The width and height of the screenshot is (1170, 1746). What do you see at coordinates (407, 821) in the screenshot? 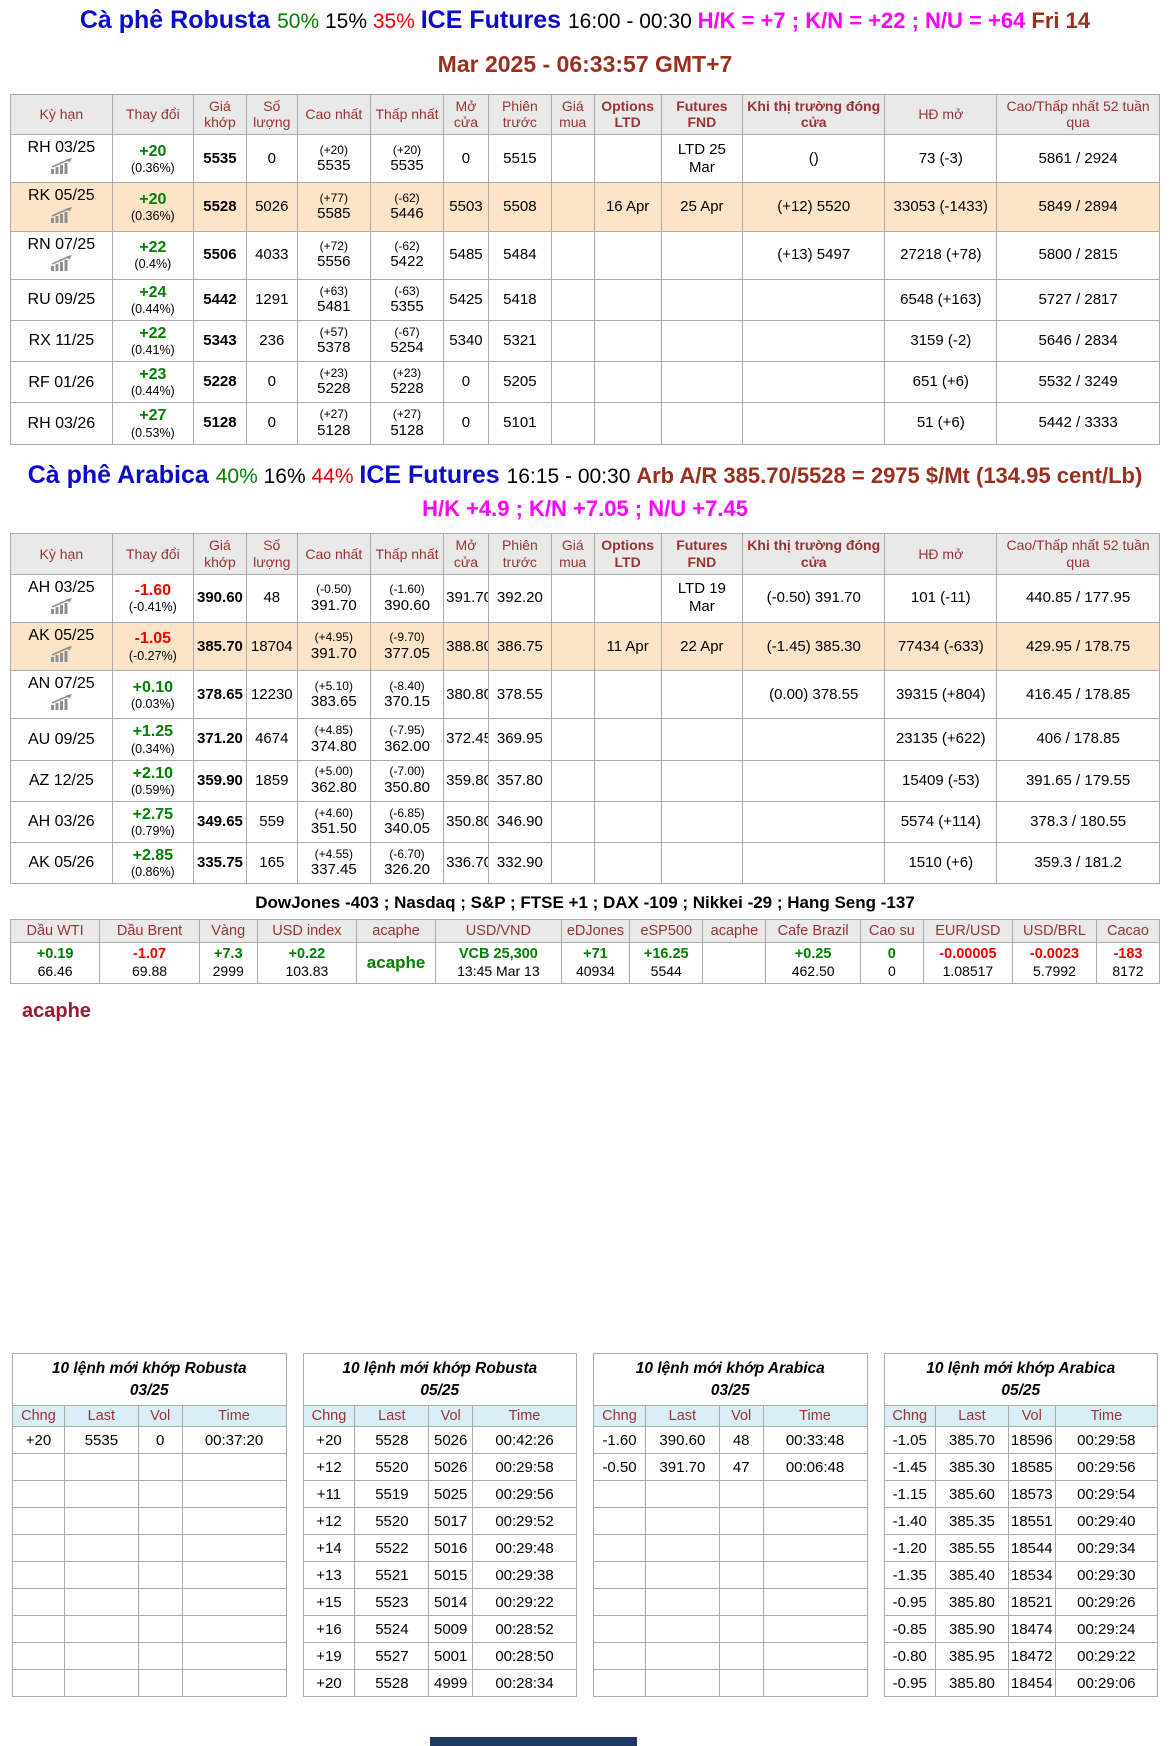
I see `low-cell: (-6.85) 340.05` at bounding box center [407, 821].